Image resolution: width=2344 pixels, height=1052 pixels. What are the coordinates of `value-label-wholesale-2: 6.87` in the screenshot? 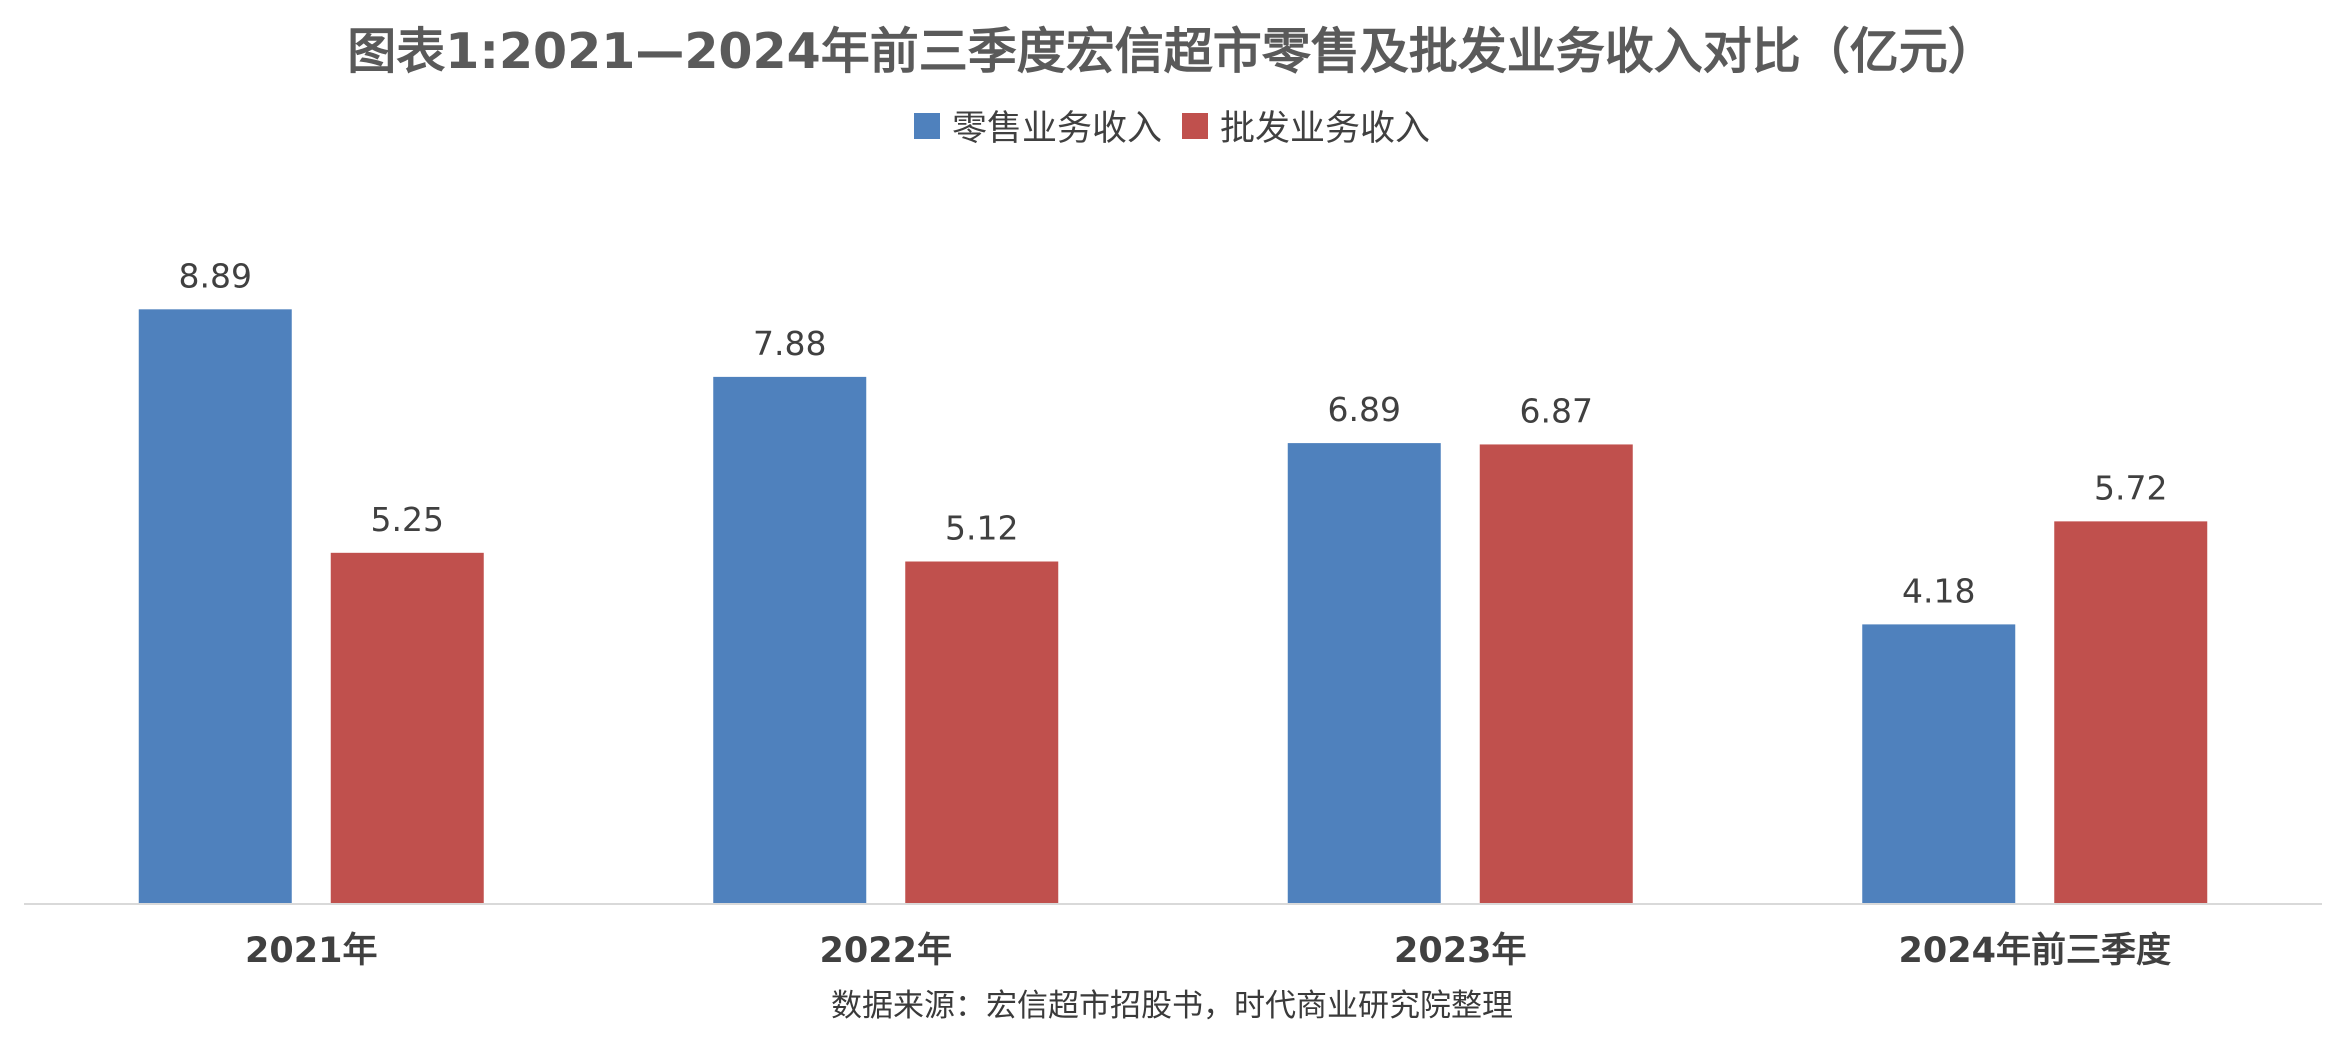 It's located at (1556, 410).